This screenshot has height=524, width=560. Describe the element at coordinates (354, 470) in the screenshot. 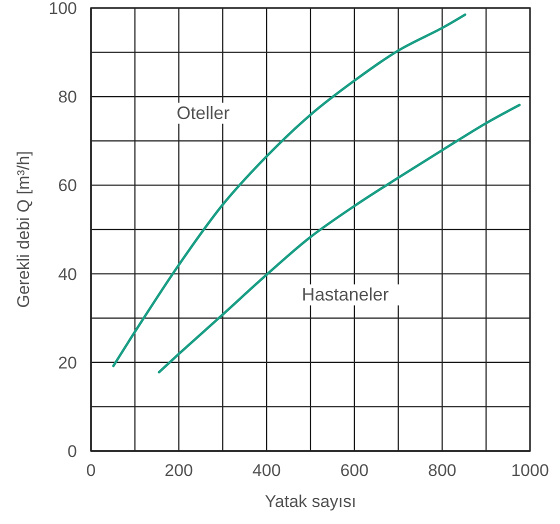

I see `x-tick-label: 600` at that location.